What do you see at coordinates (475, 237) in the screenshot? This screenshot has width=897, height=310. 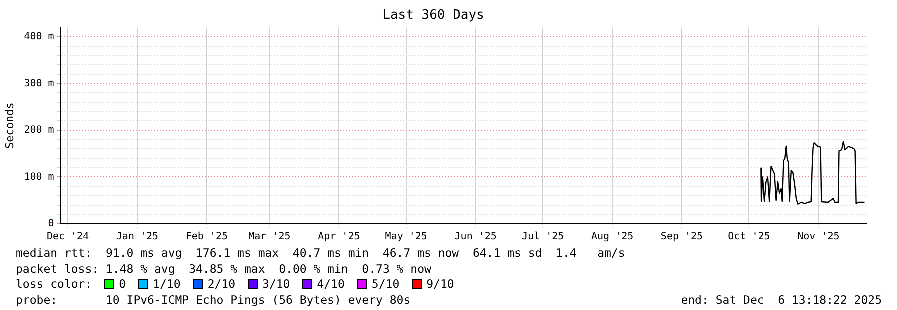 I see `x-tick-label: Jun '25` at bounding box center [475, 237].